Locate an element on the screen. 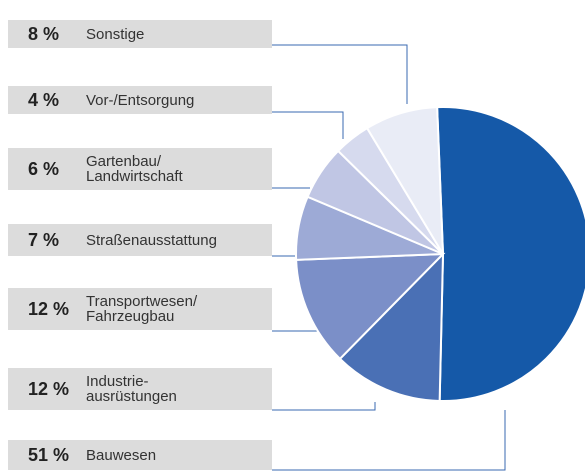  label-box: 4 % Vor-/Entsorgung is located at coordinates (140, 100).